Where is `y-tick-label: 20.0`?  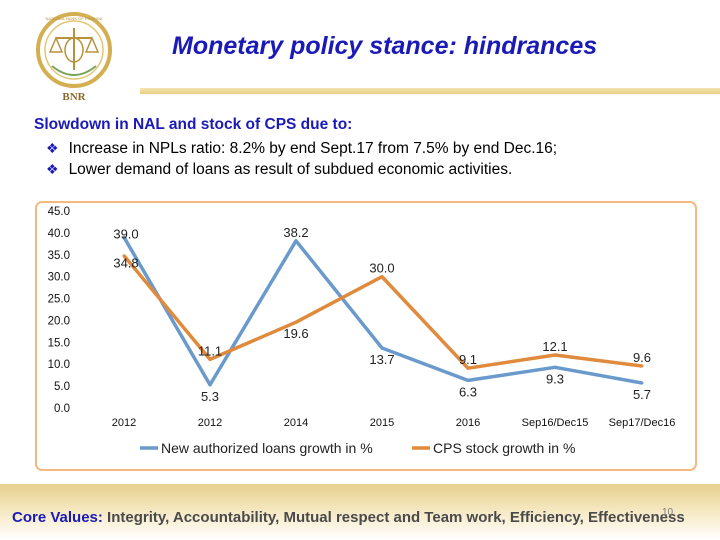
y-tick-label: 20.0 is located at coordinates (59, 321).